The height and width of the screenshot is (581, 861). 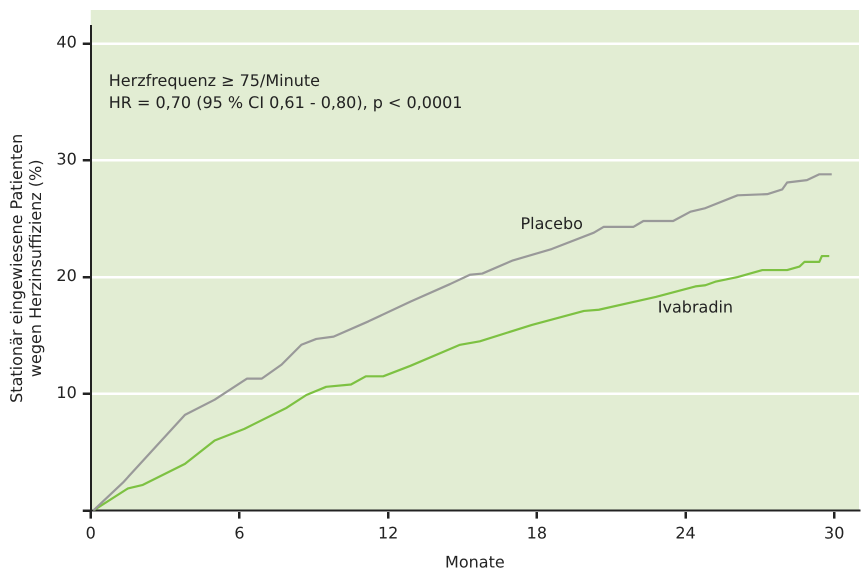 What do you see at coordinates (239, 532) in the screenshot?
I see `x-tick-label: 6` at bounding box center [239, 532].